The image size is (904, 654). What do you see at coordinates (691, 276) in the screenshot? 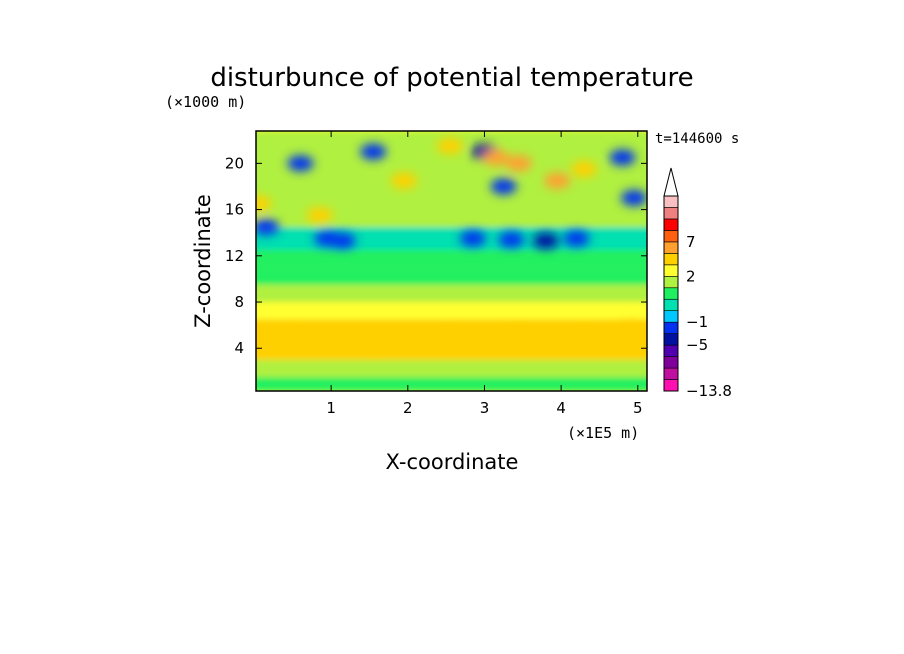
I see `colorbar-tick-label: 2` at bounding box center [691, 276].